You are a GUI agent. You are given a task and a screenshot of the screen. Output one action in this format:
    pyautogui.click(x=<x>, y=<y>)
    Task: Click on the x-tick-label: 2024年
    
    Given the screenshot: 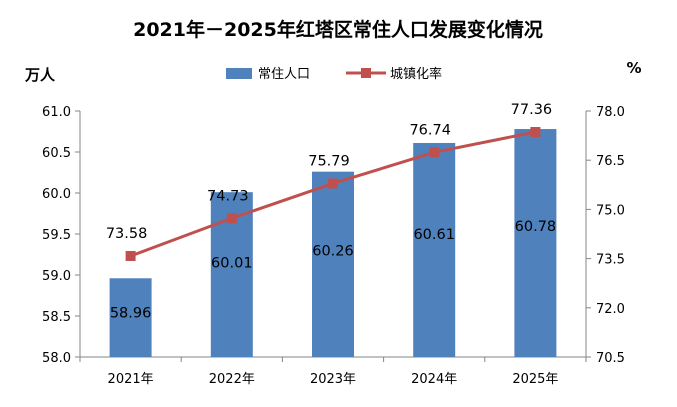 What is the action you would take?
    pyautogui.click(x=434, y=379)
    